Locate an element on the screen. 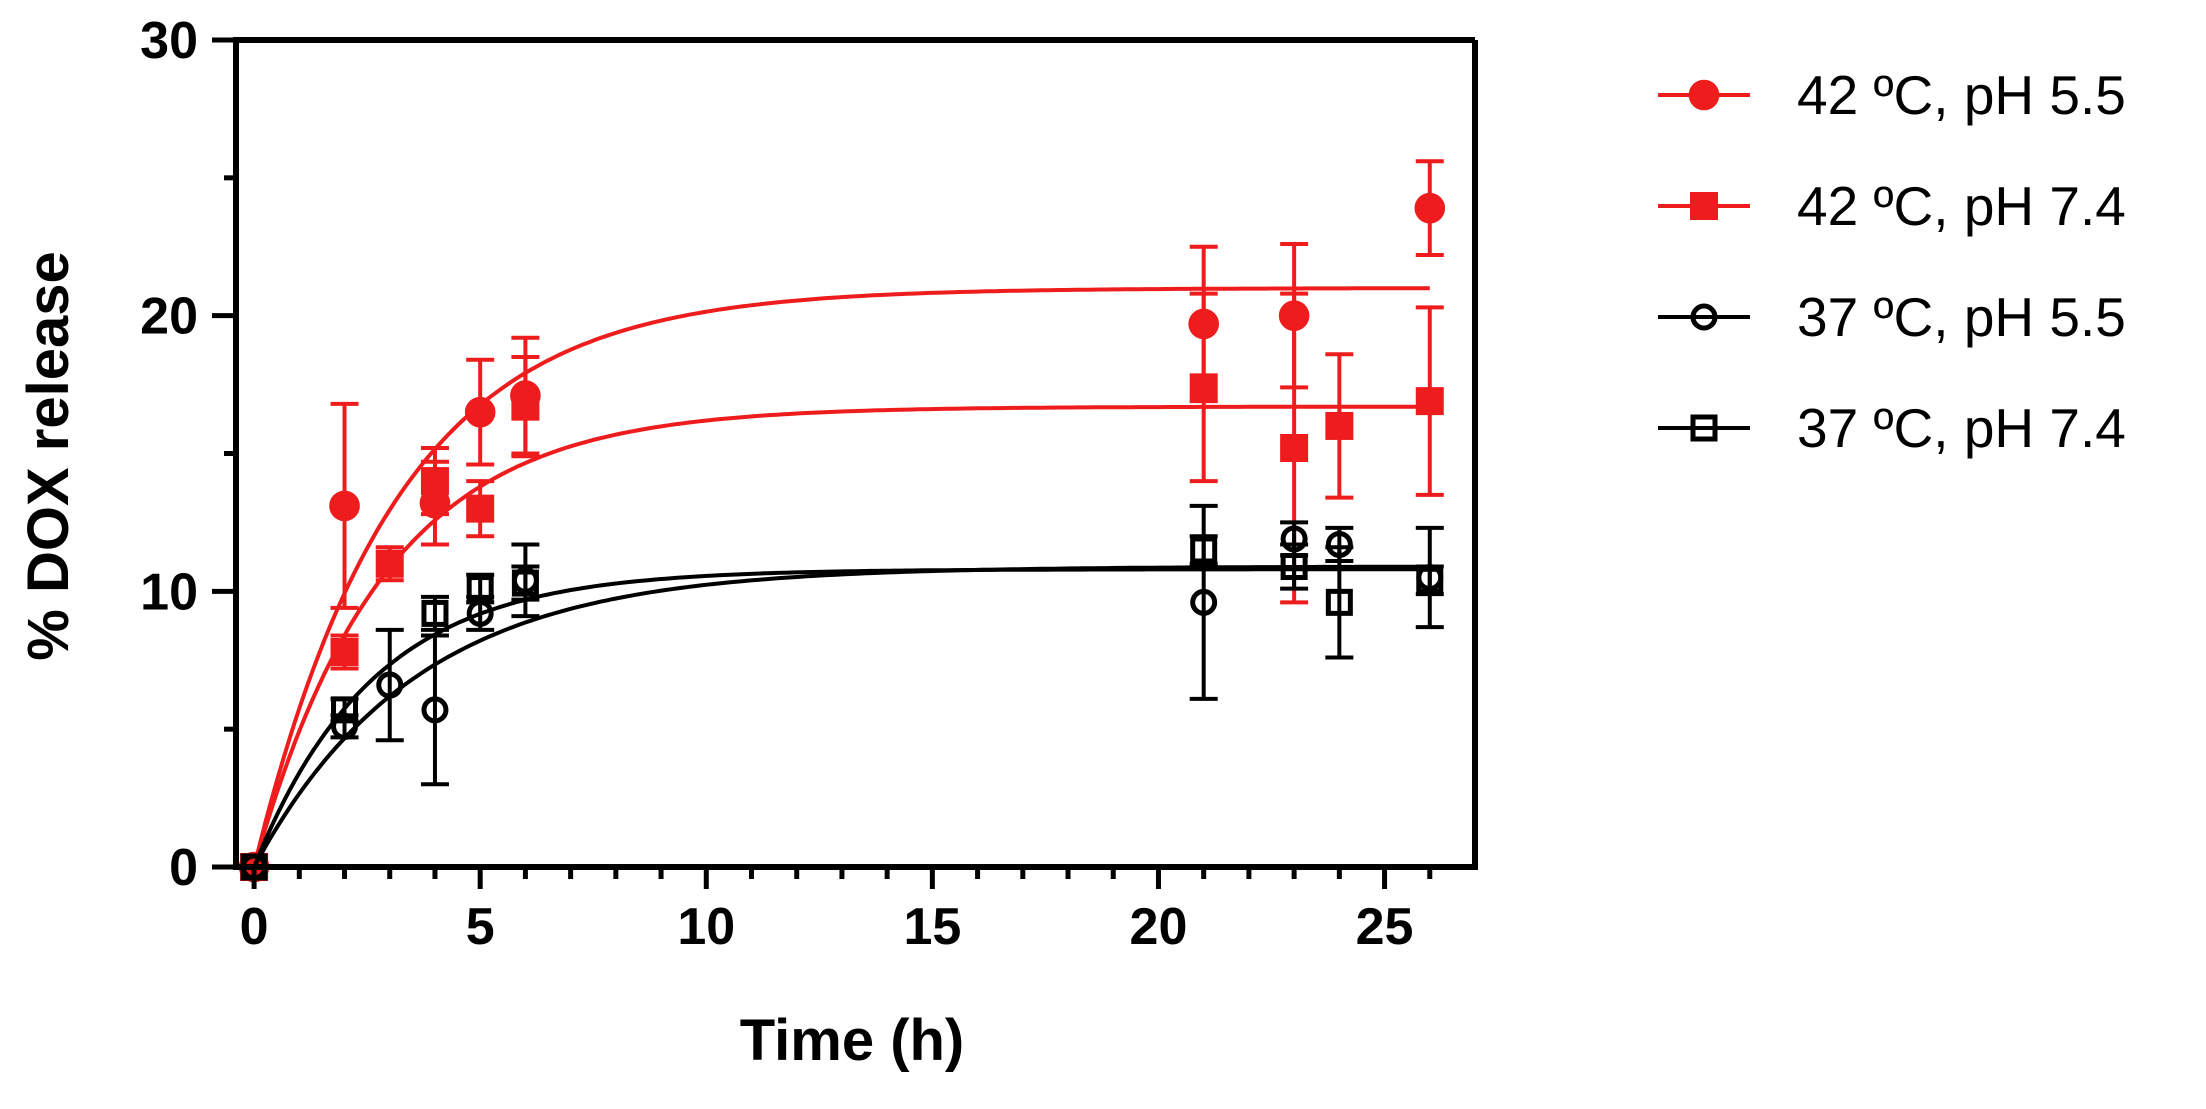 This screenshot has width=2206, height=1109. legend-item-2: 42 ºC, pH 7.4 is located at coordinates (1892, 206).